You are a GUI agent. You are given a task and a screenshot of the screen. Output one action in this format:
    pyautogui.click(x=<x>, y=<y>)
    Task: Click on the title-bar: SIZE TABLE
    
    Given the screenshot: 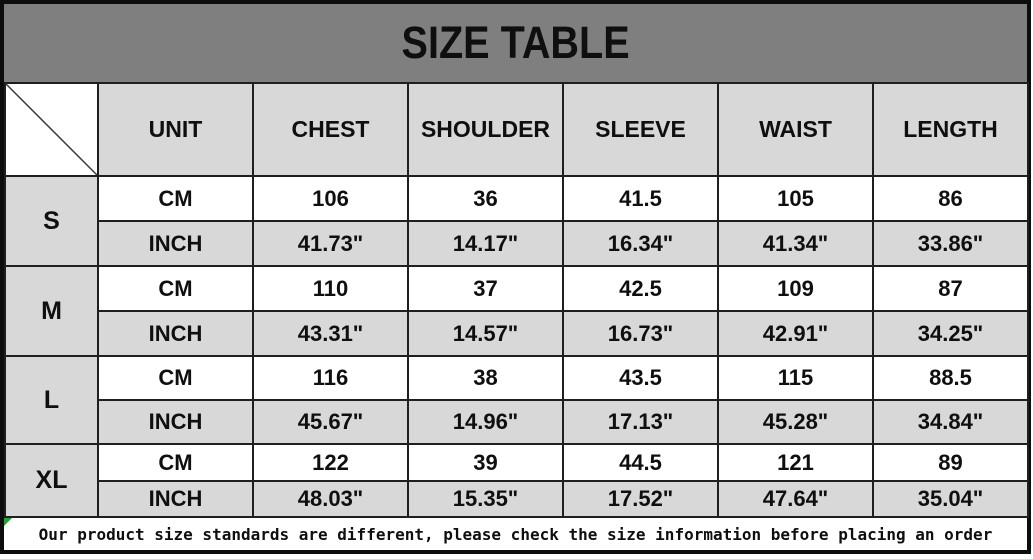 What is the action you would take?
    pyautogui.click(x=515, y=43)
    